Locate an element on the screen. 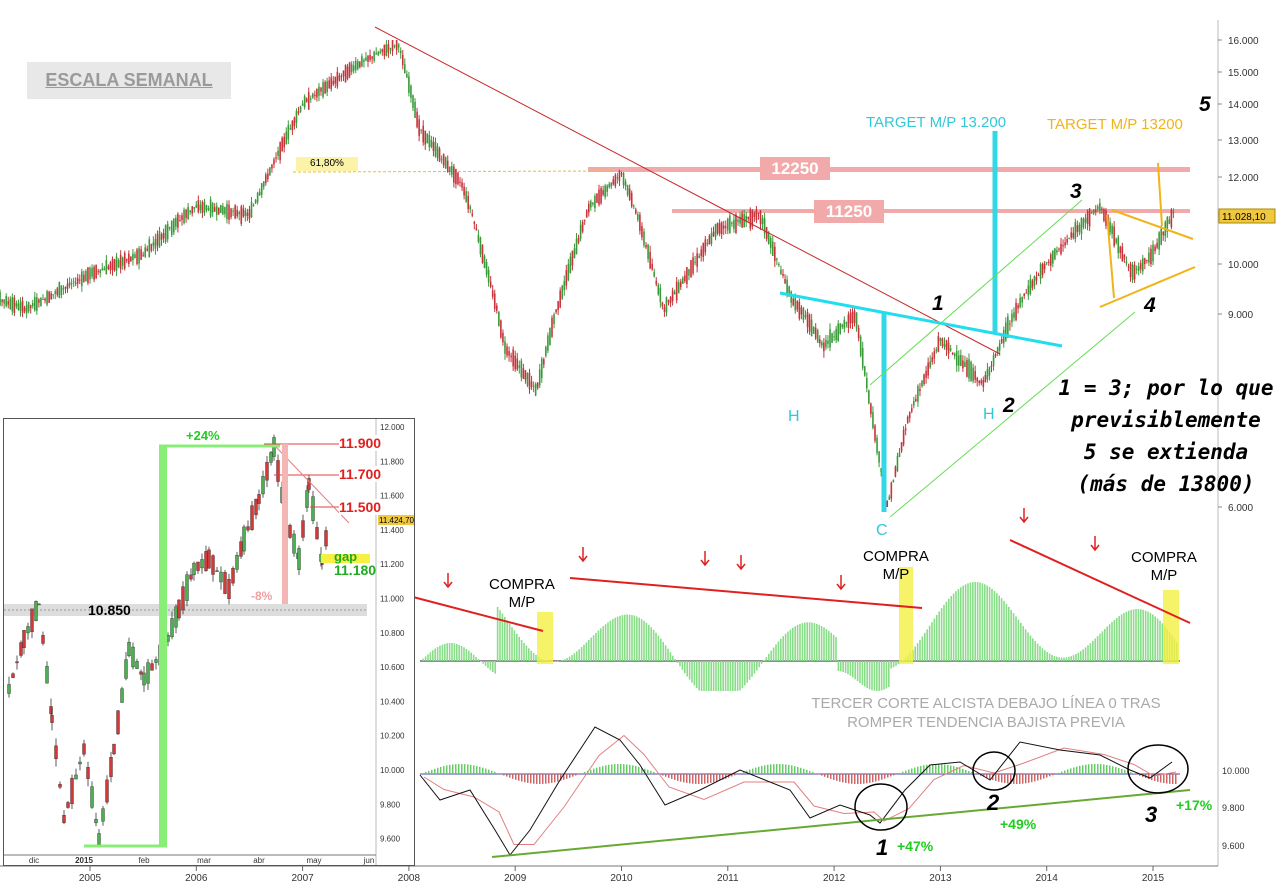  x-tick-label: 2009 is located at coordinates (515, 878).